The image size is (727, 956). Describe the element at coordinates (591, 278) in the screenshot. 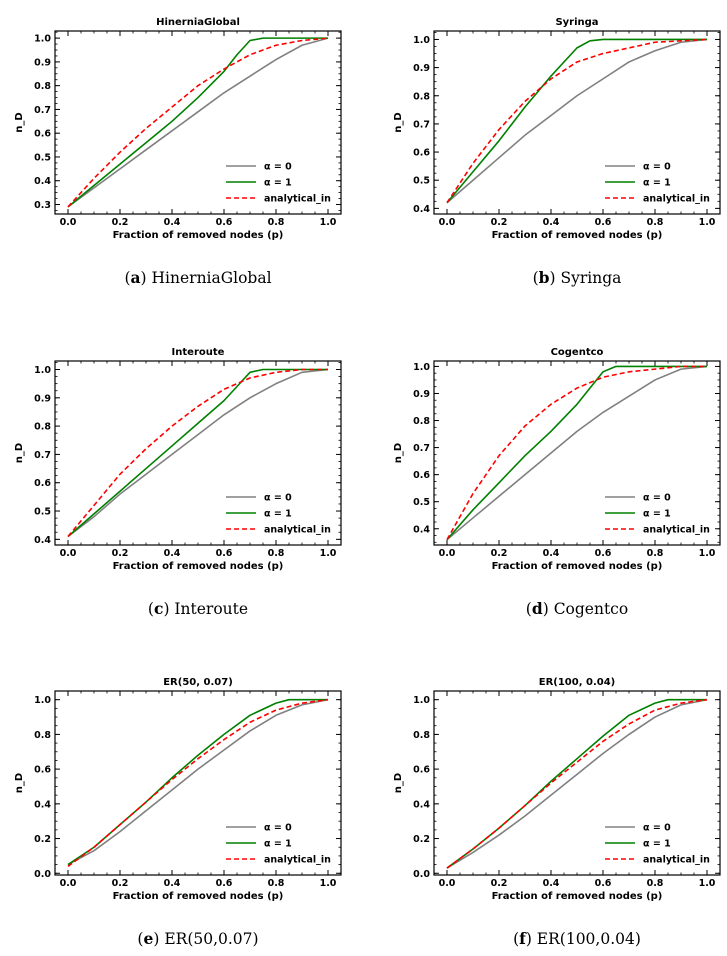

I see `caption-name: Syringa` at that location.